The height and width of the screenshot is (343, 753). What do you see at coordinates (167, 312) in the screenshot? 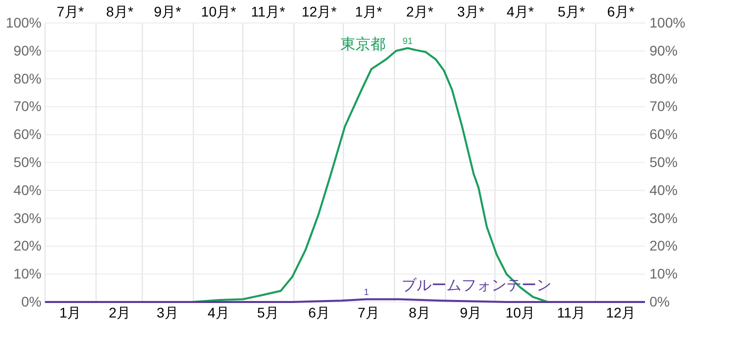
I see `x-tick-label: 3月` at bounding box center [167, 312].